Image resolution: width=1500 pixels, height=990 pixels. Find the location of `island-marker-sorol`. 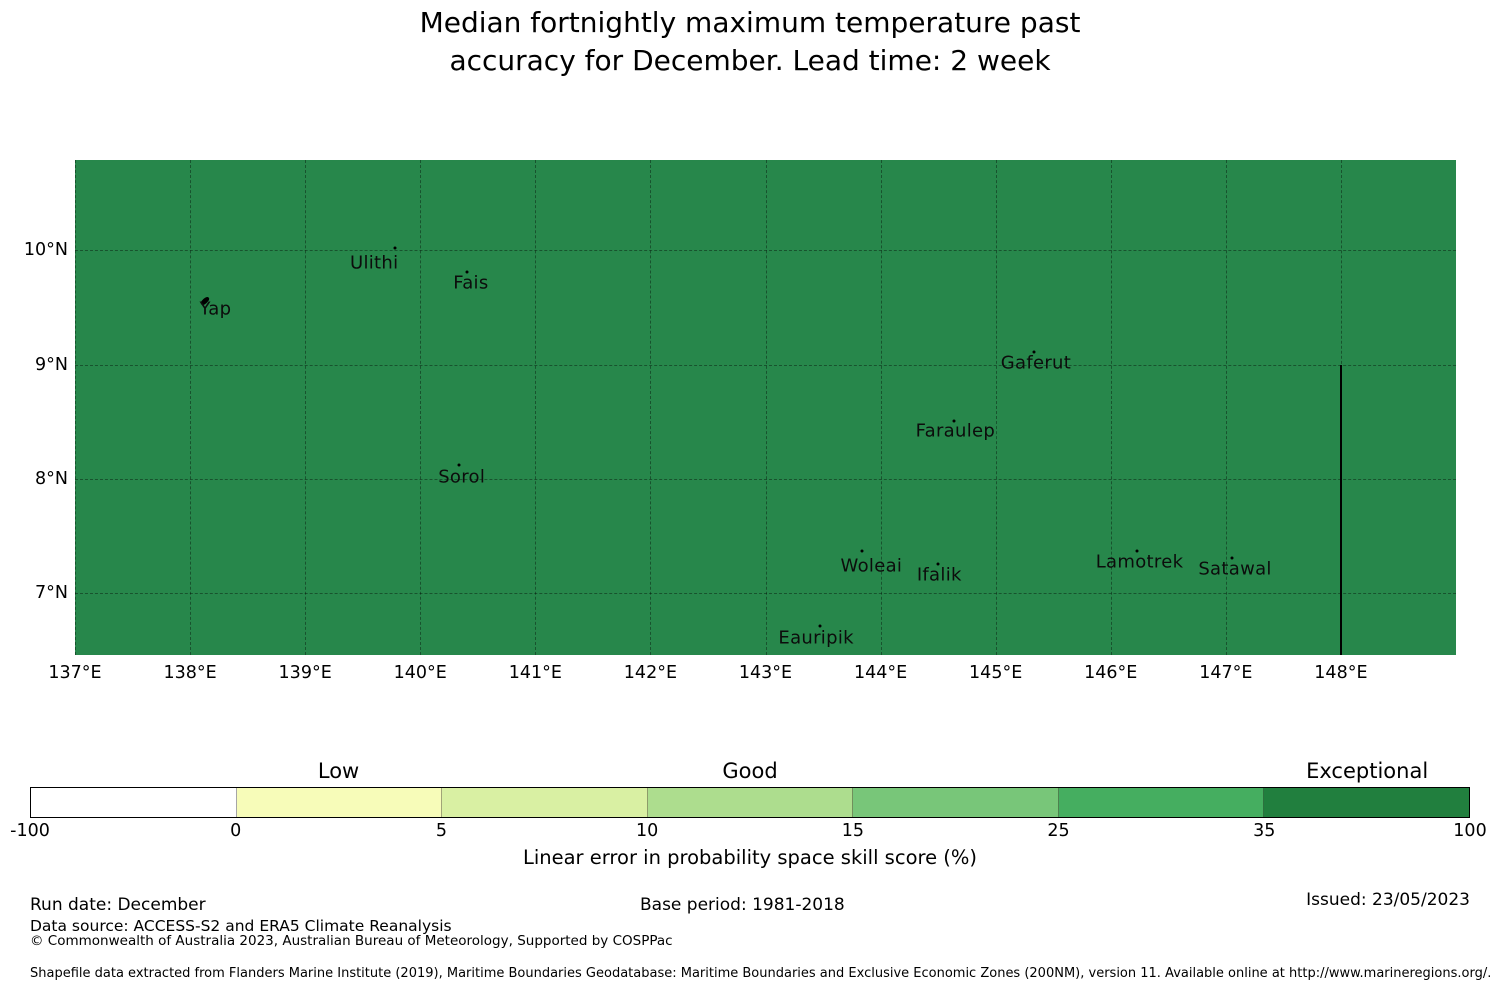

island-marker-sorol is located at coordinates (459, 465).